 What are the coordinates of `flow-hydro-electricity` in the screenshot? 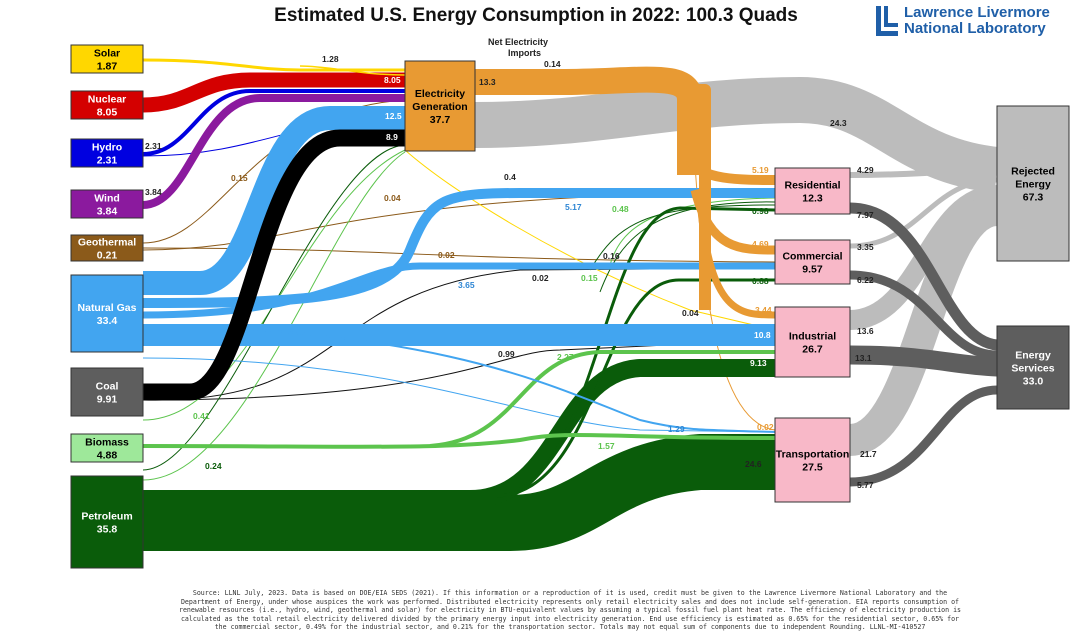 It's located at (273, 122).